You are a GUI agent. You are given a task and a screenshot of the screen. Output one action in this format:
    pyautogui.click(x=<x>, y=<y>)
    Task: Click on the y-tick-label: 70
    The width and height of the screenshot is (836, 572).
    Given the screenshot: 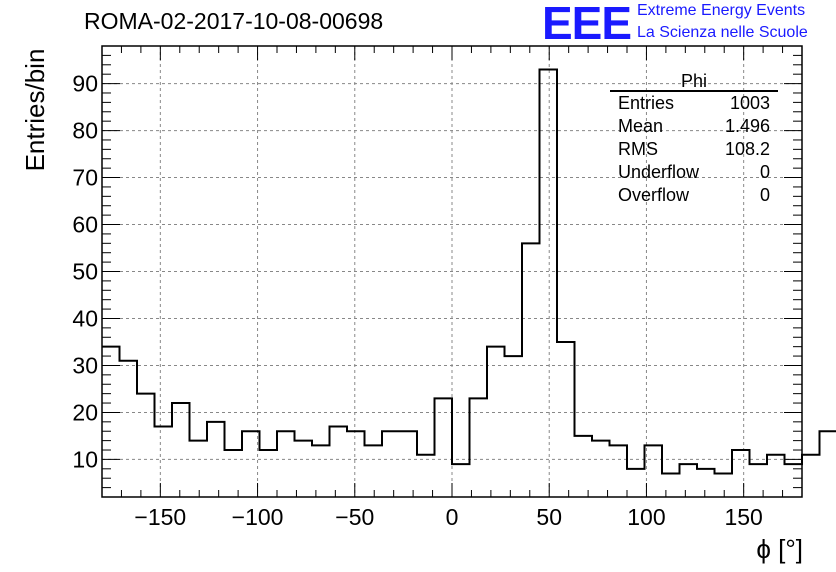 What is the action you would take?
    pyautogui.click(x=85, y=178)
    